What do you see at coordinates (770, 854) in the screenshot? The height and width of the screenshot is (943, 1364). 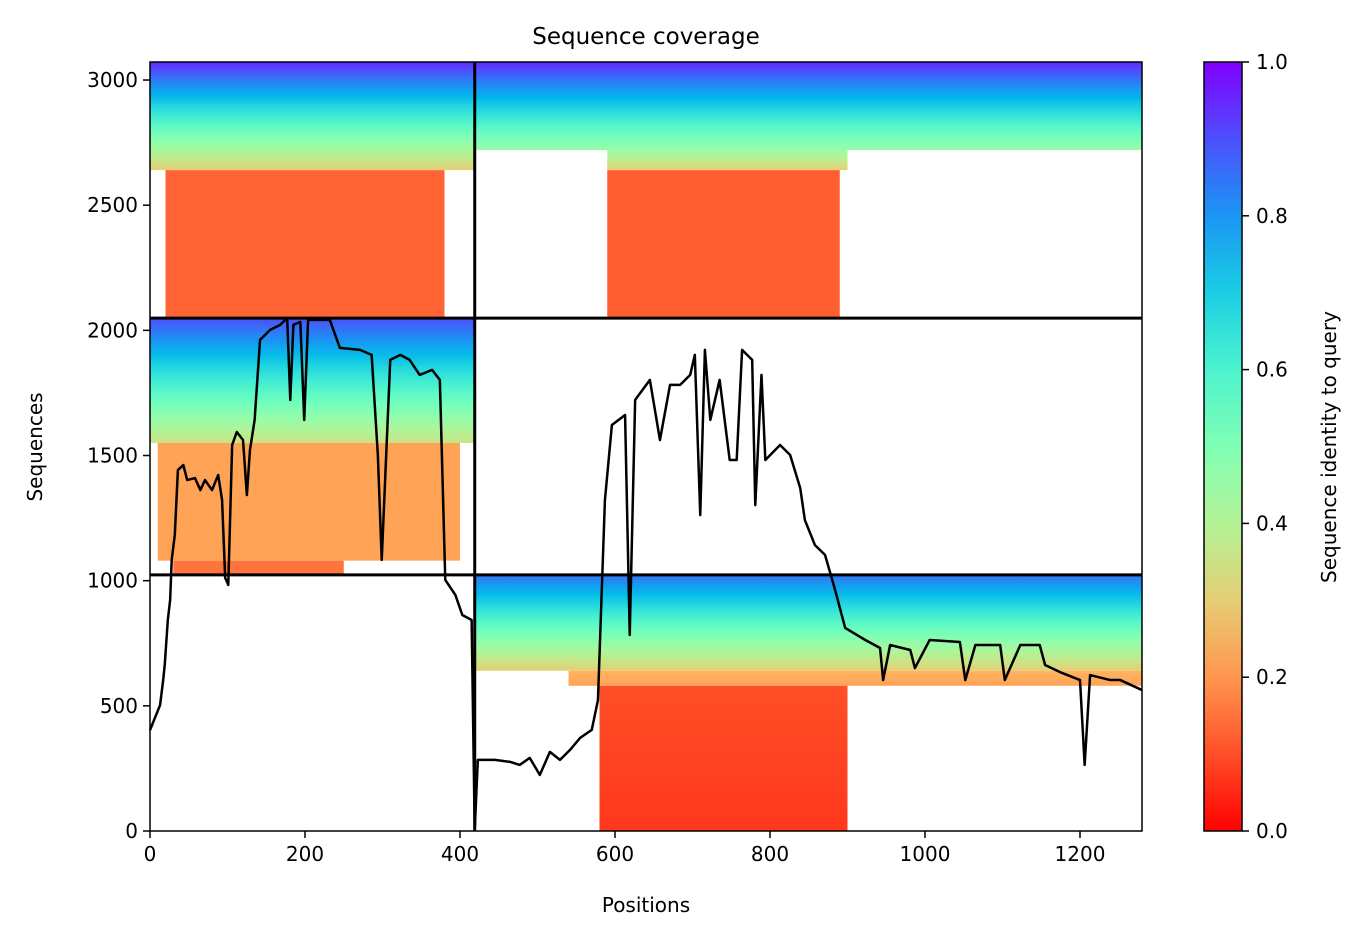 I see `x-tick-label: 800` at bounding box center [770, 854].